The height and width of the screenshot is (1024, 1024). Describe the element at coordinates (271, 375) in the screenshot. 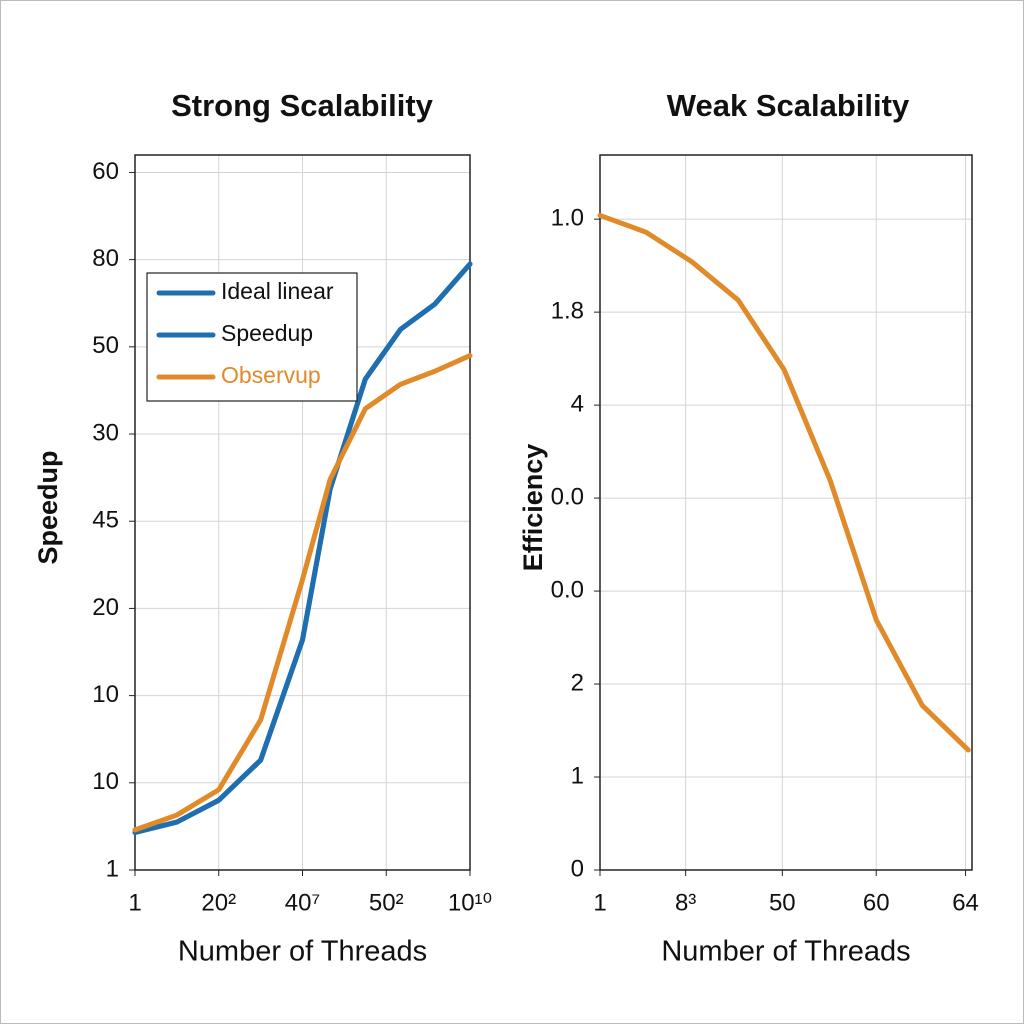

I see `legend-label: Observup` at that location.